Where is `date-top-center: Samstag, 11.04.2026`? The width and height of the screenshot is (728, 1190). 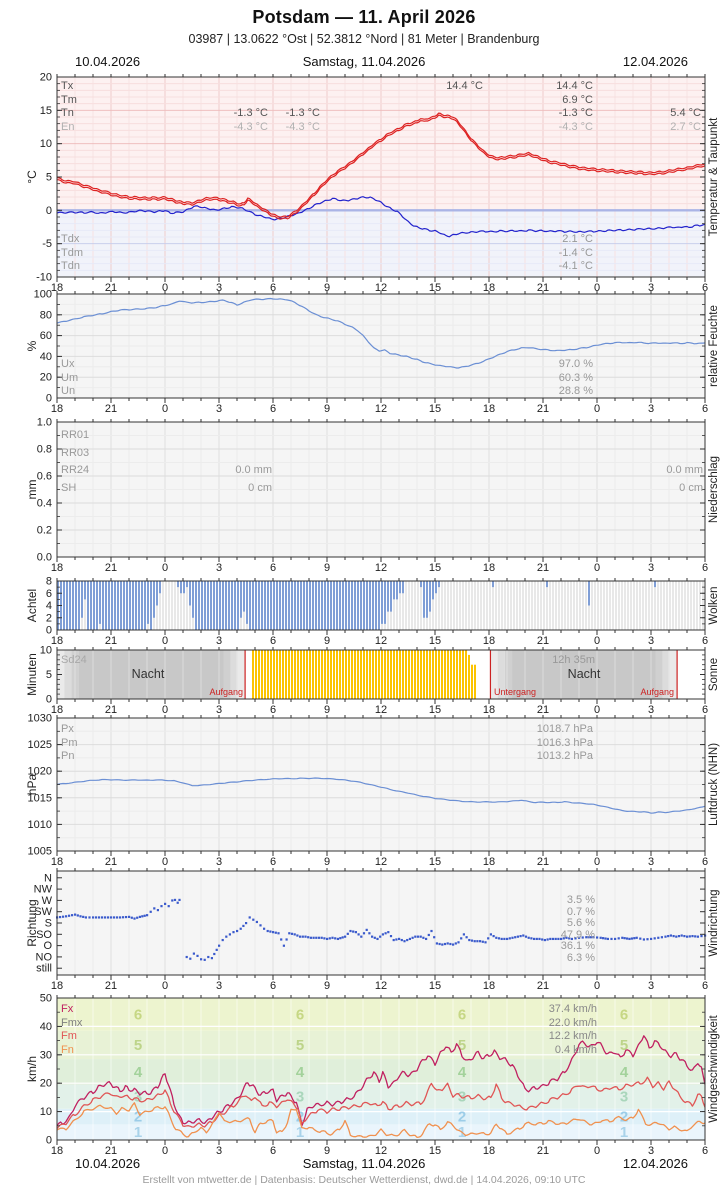
date-top-center: Samstag, 11.04.2026 is located at coordinates (364, 61).